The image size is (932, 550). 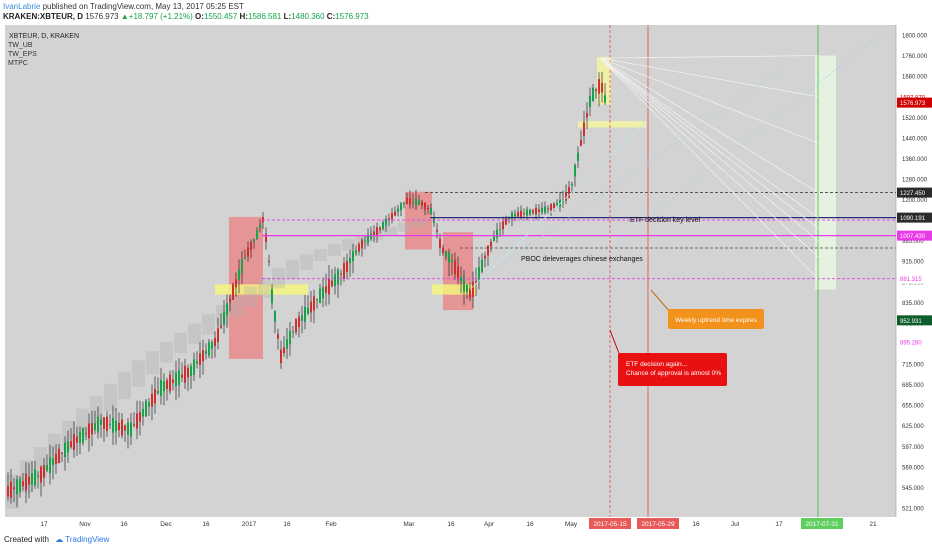 What do you see at coordinates (913, 366) in the screenshot?
I see `y-tick-label: 715.000` at bounding box center [913, 366].